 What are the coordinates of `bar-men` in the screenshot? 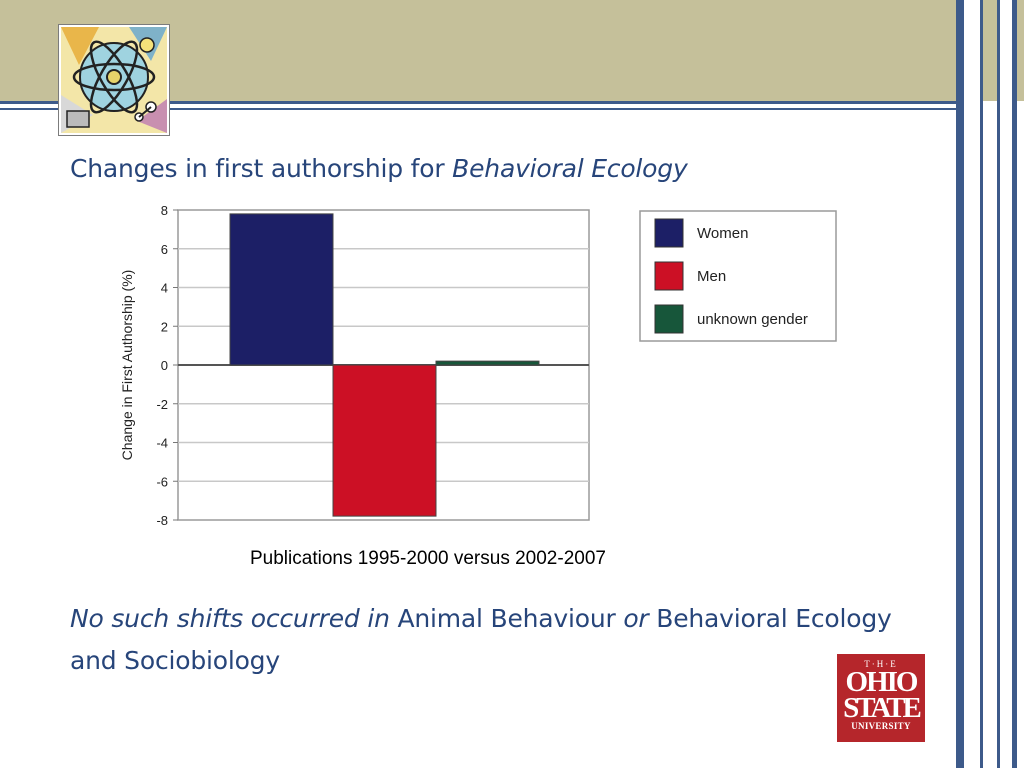 It's located at (384, 440).